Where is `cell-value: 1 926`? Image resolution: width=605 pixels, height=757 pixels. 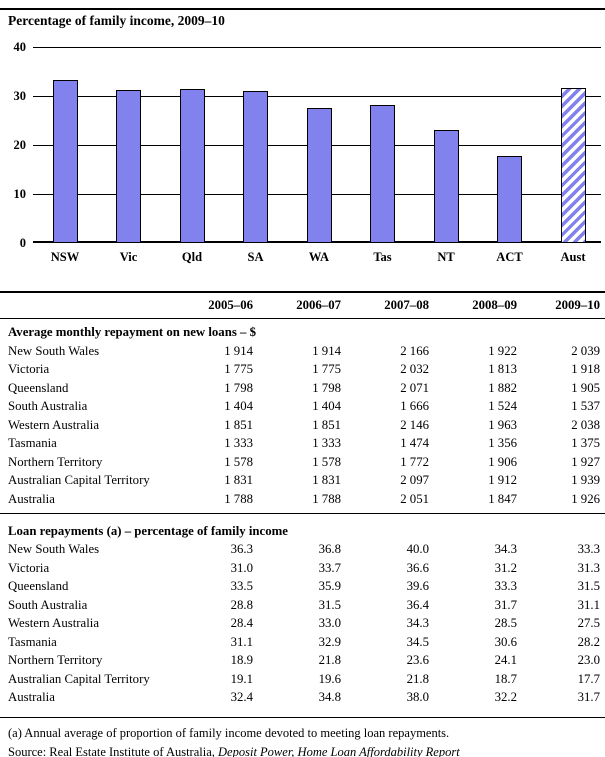
cell-value: 1 926 is located at coordinates (585, 498).